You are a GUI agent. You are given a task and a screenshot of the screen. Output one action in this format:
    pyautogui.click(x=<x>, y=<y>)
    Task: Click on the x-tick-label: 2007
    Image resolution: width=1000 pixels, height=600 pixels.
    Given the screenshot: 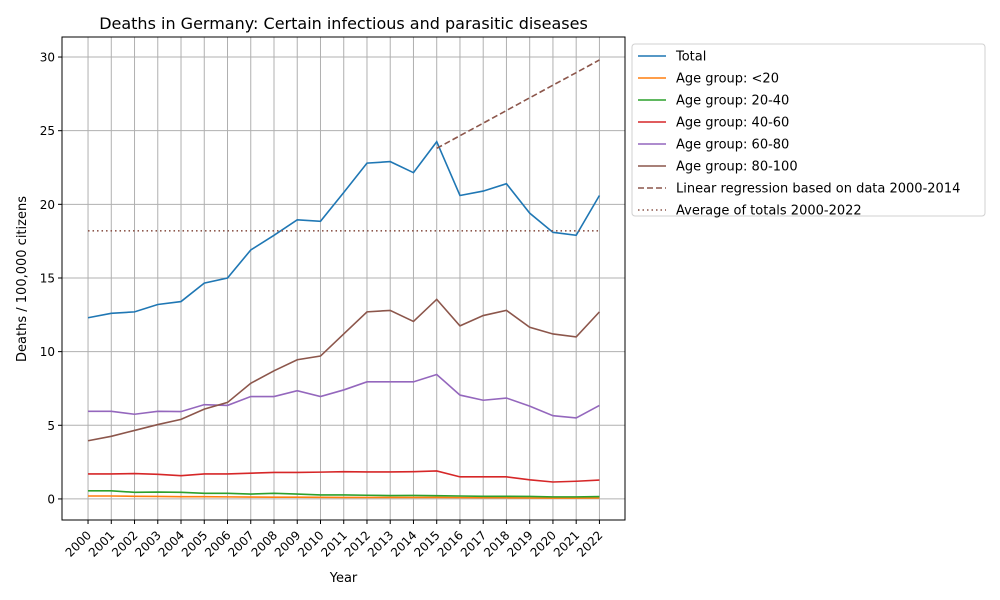 What is the action you would take?
    pyautogui.click(x=240, y=543)
    